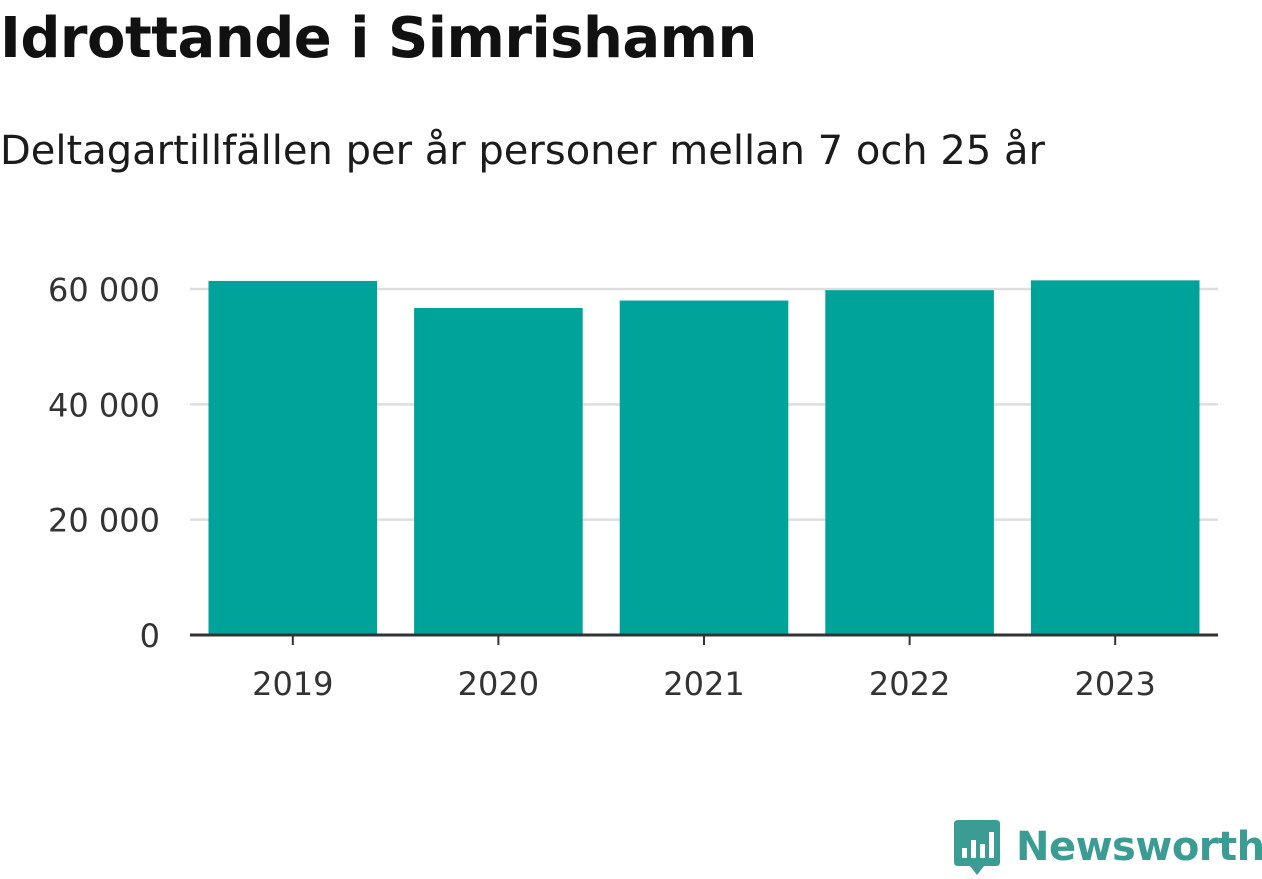  Describe the element at coordinates (293, 457) in the screenshot. I see `bar-2019` at that location.